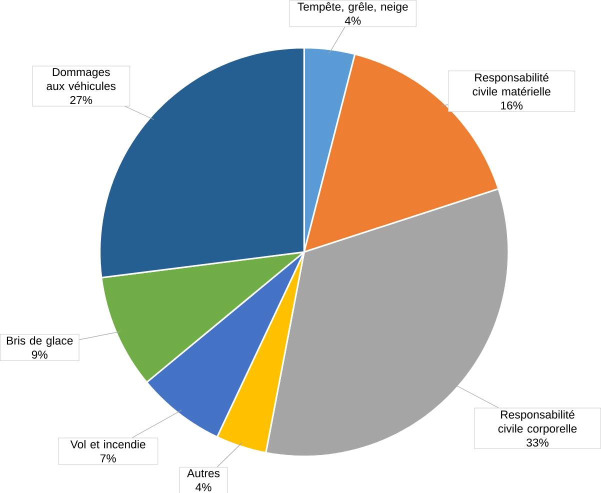  I want to click on data-label: 7%, so click(108, 458).